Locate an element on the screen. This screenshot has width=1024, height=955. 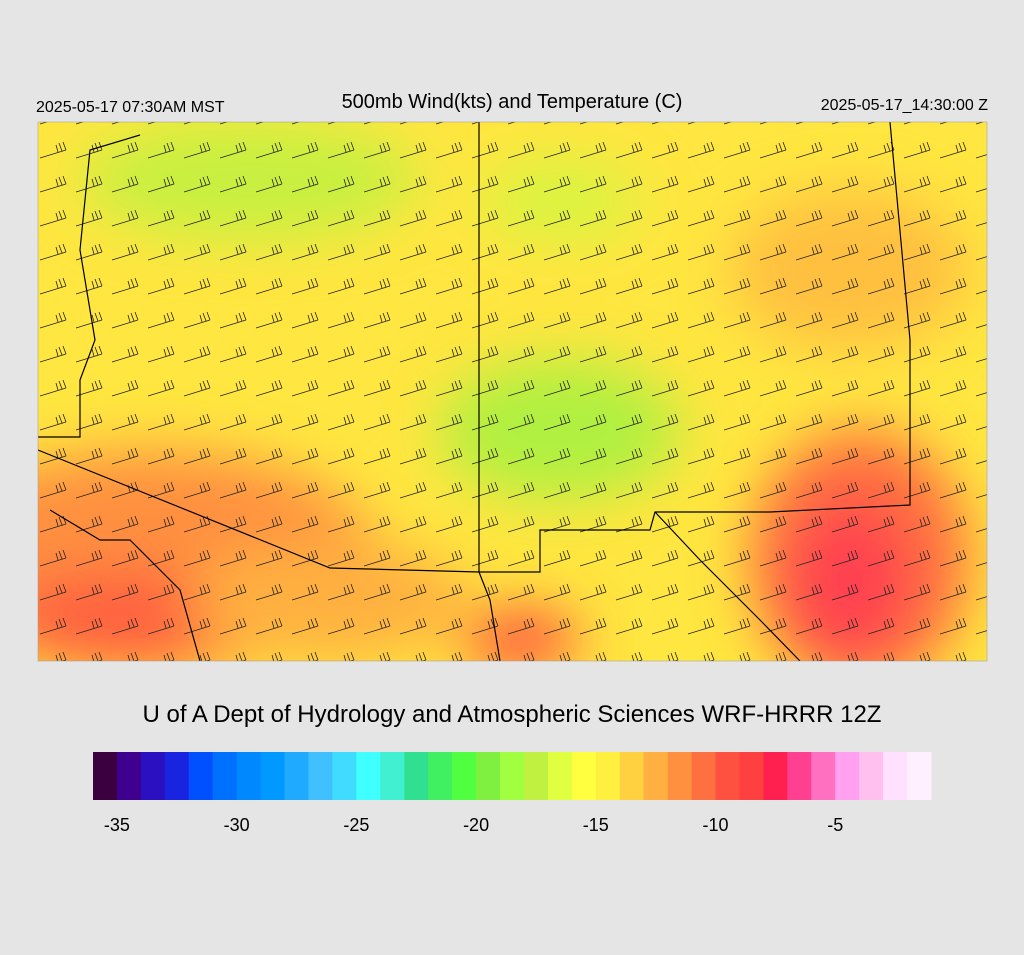
colorbar-tick-label: -5 is located at coordinates (835, 825).